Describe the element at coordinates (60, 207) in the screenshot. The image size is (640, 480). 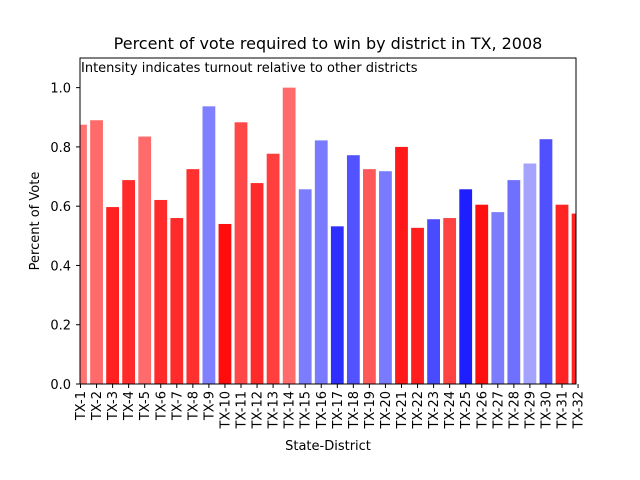
I see `y-tick-label: 0.6` at that location.